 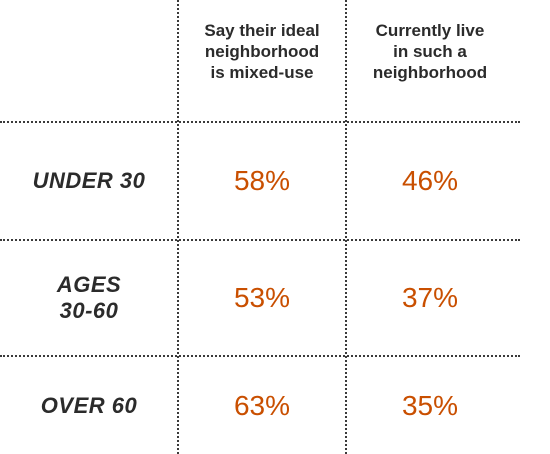 I want to click on column-header-line: Say their ideal, so click(x=262, y=30).